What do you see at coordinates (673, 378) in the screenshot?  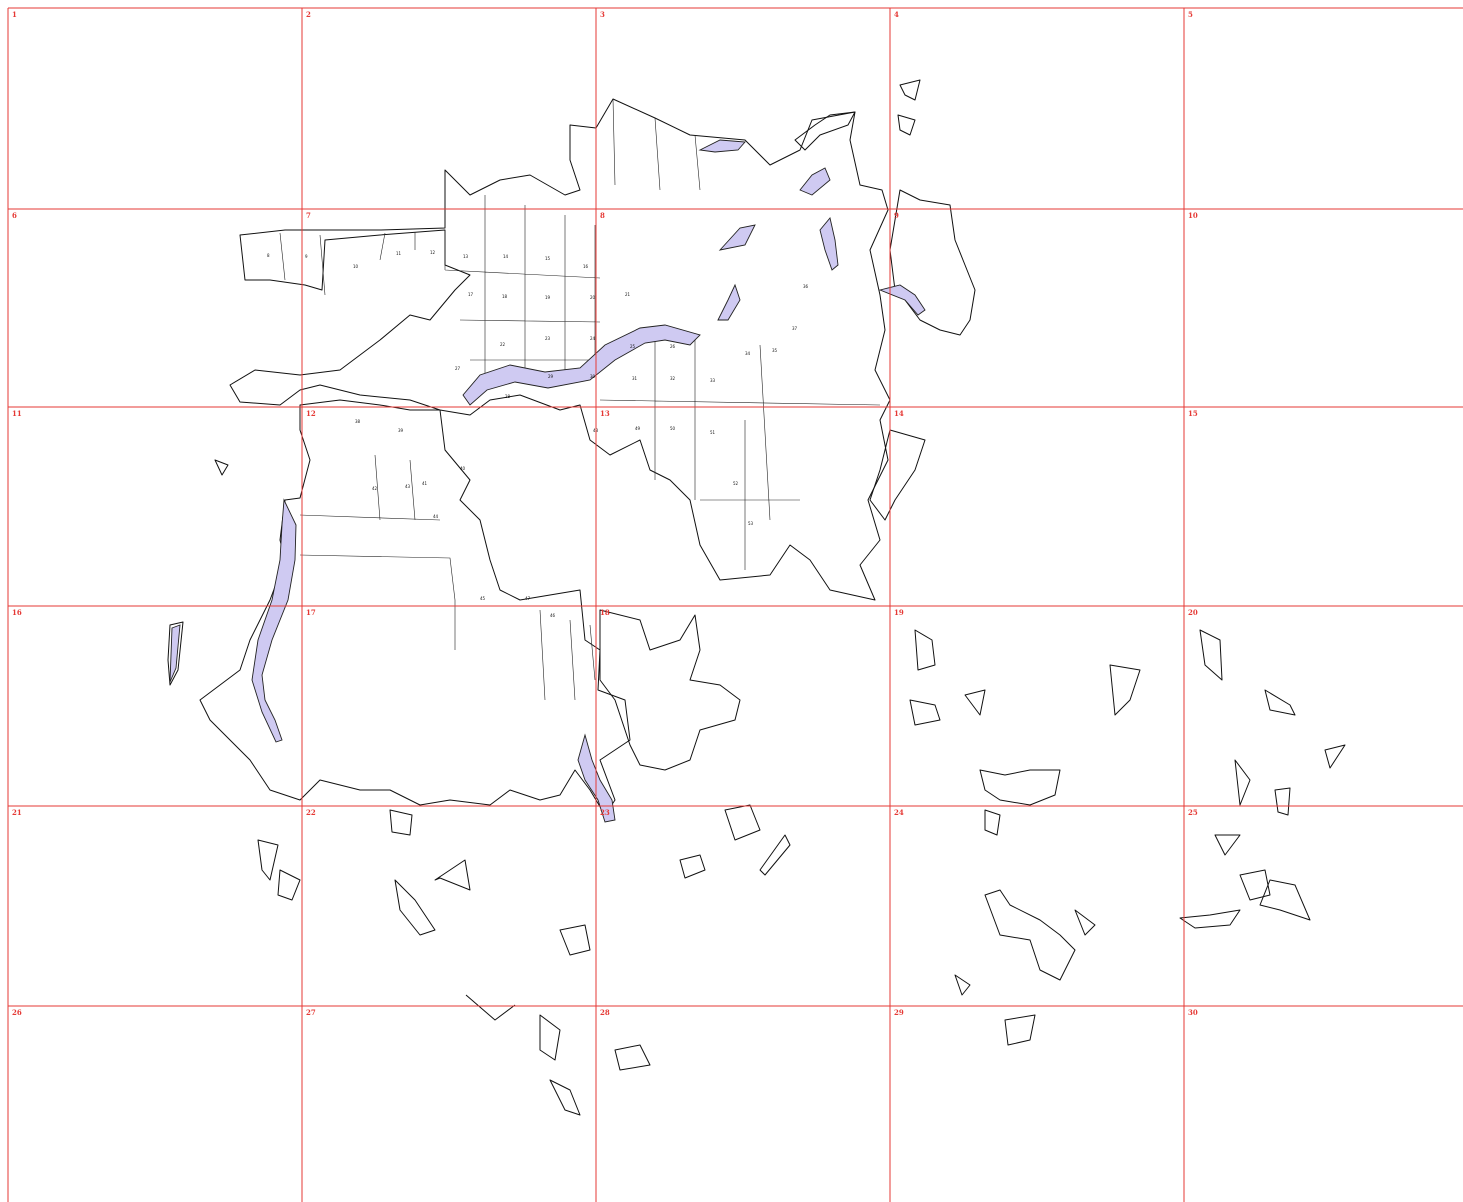 I see `parcel-number-label: 32` at bounding box center [673, 378].